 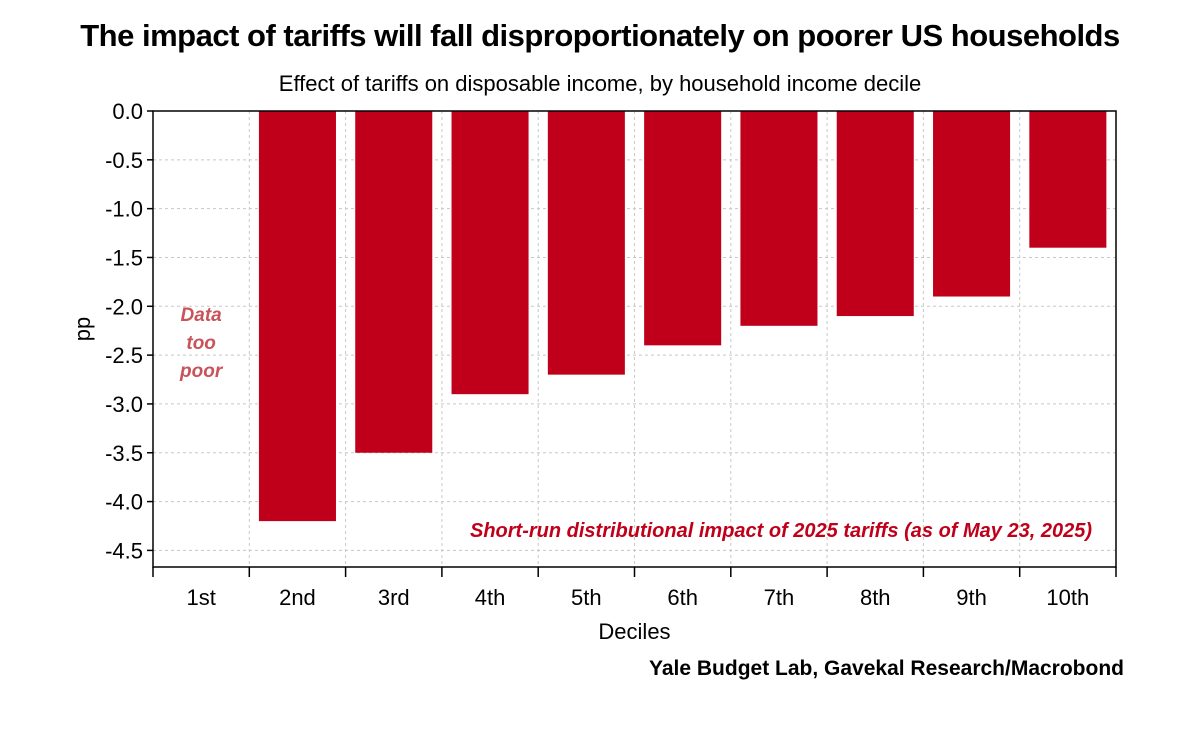 What do you see at coordinates (124, 404) in the screenshot?
I see `y-tick-label: -3.0` at bounding box center [124, 404].